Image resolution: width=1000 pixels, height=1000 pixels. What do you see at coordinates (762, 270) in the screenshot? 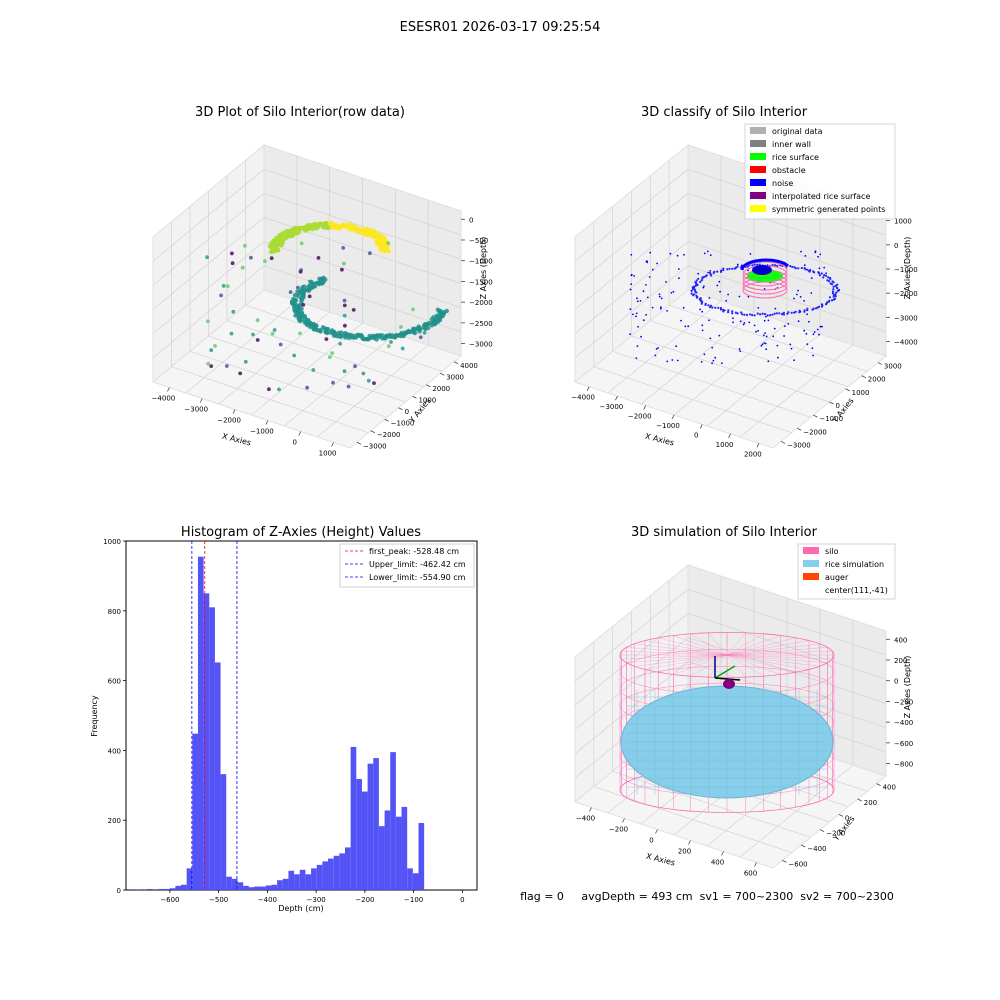
I see `noise-cluster` at bounding box center [762, 270].